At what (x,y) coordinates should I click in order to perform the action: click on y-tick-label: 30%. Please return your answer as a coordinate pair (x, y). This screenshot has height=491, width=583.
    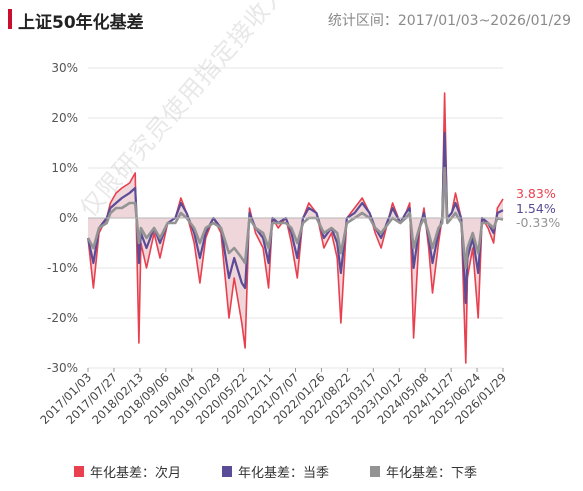
    Looking at the image, I should click on (64, 68).